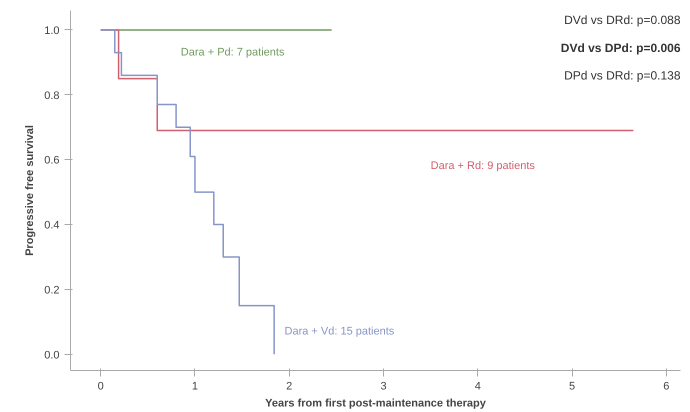  I want to click on y-tick-label: 0.8, so click(52, 96).